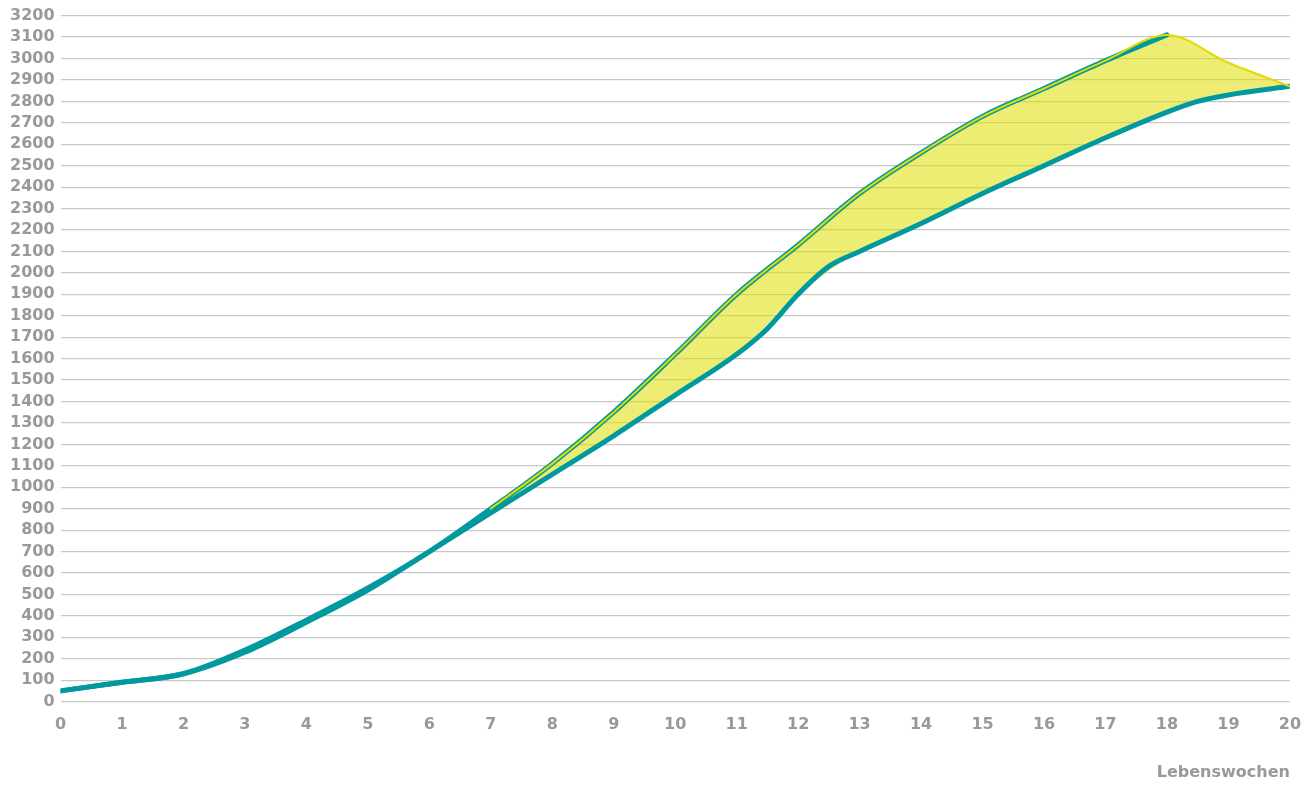  Describe the element at coordinates (859, 724) in the screenshot. I see `x-tick-label: 13` at that location.